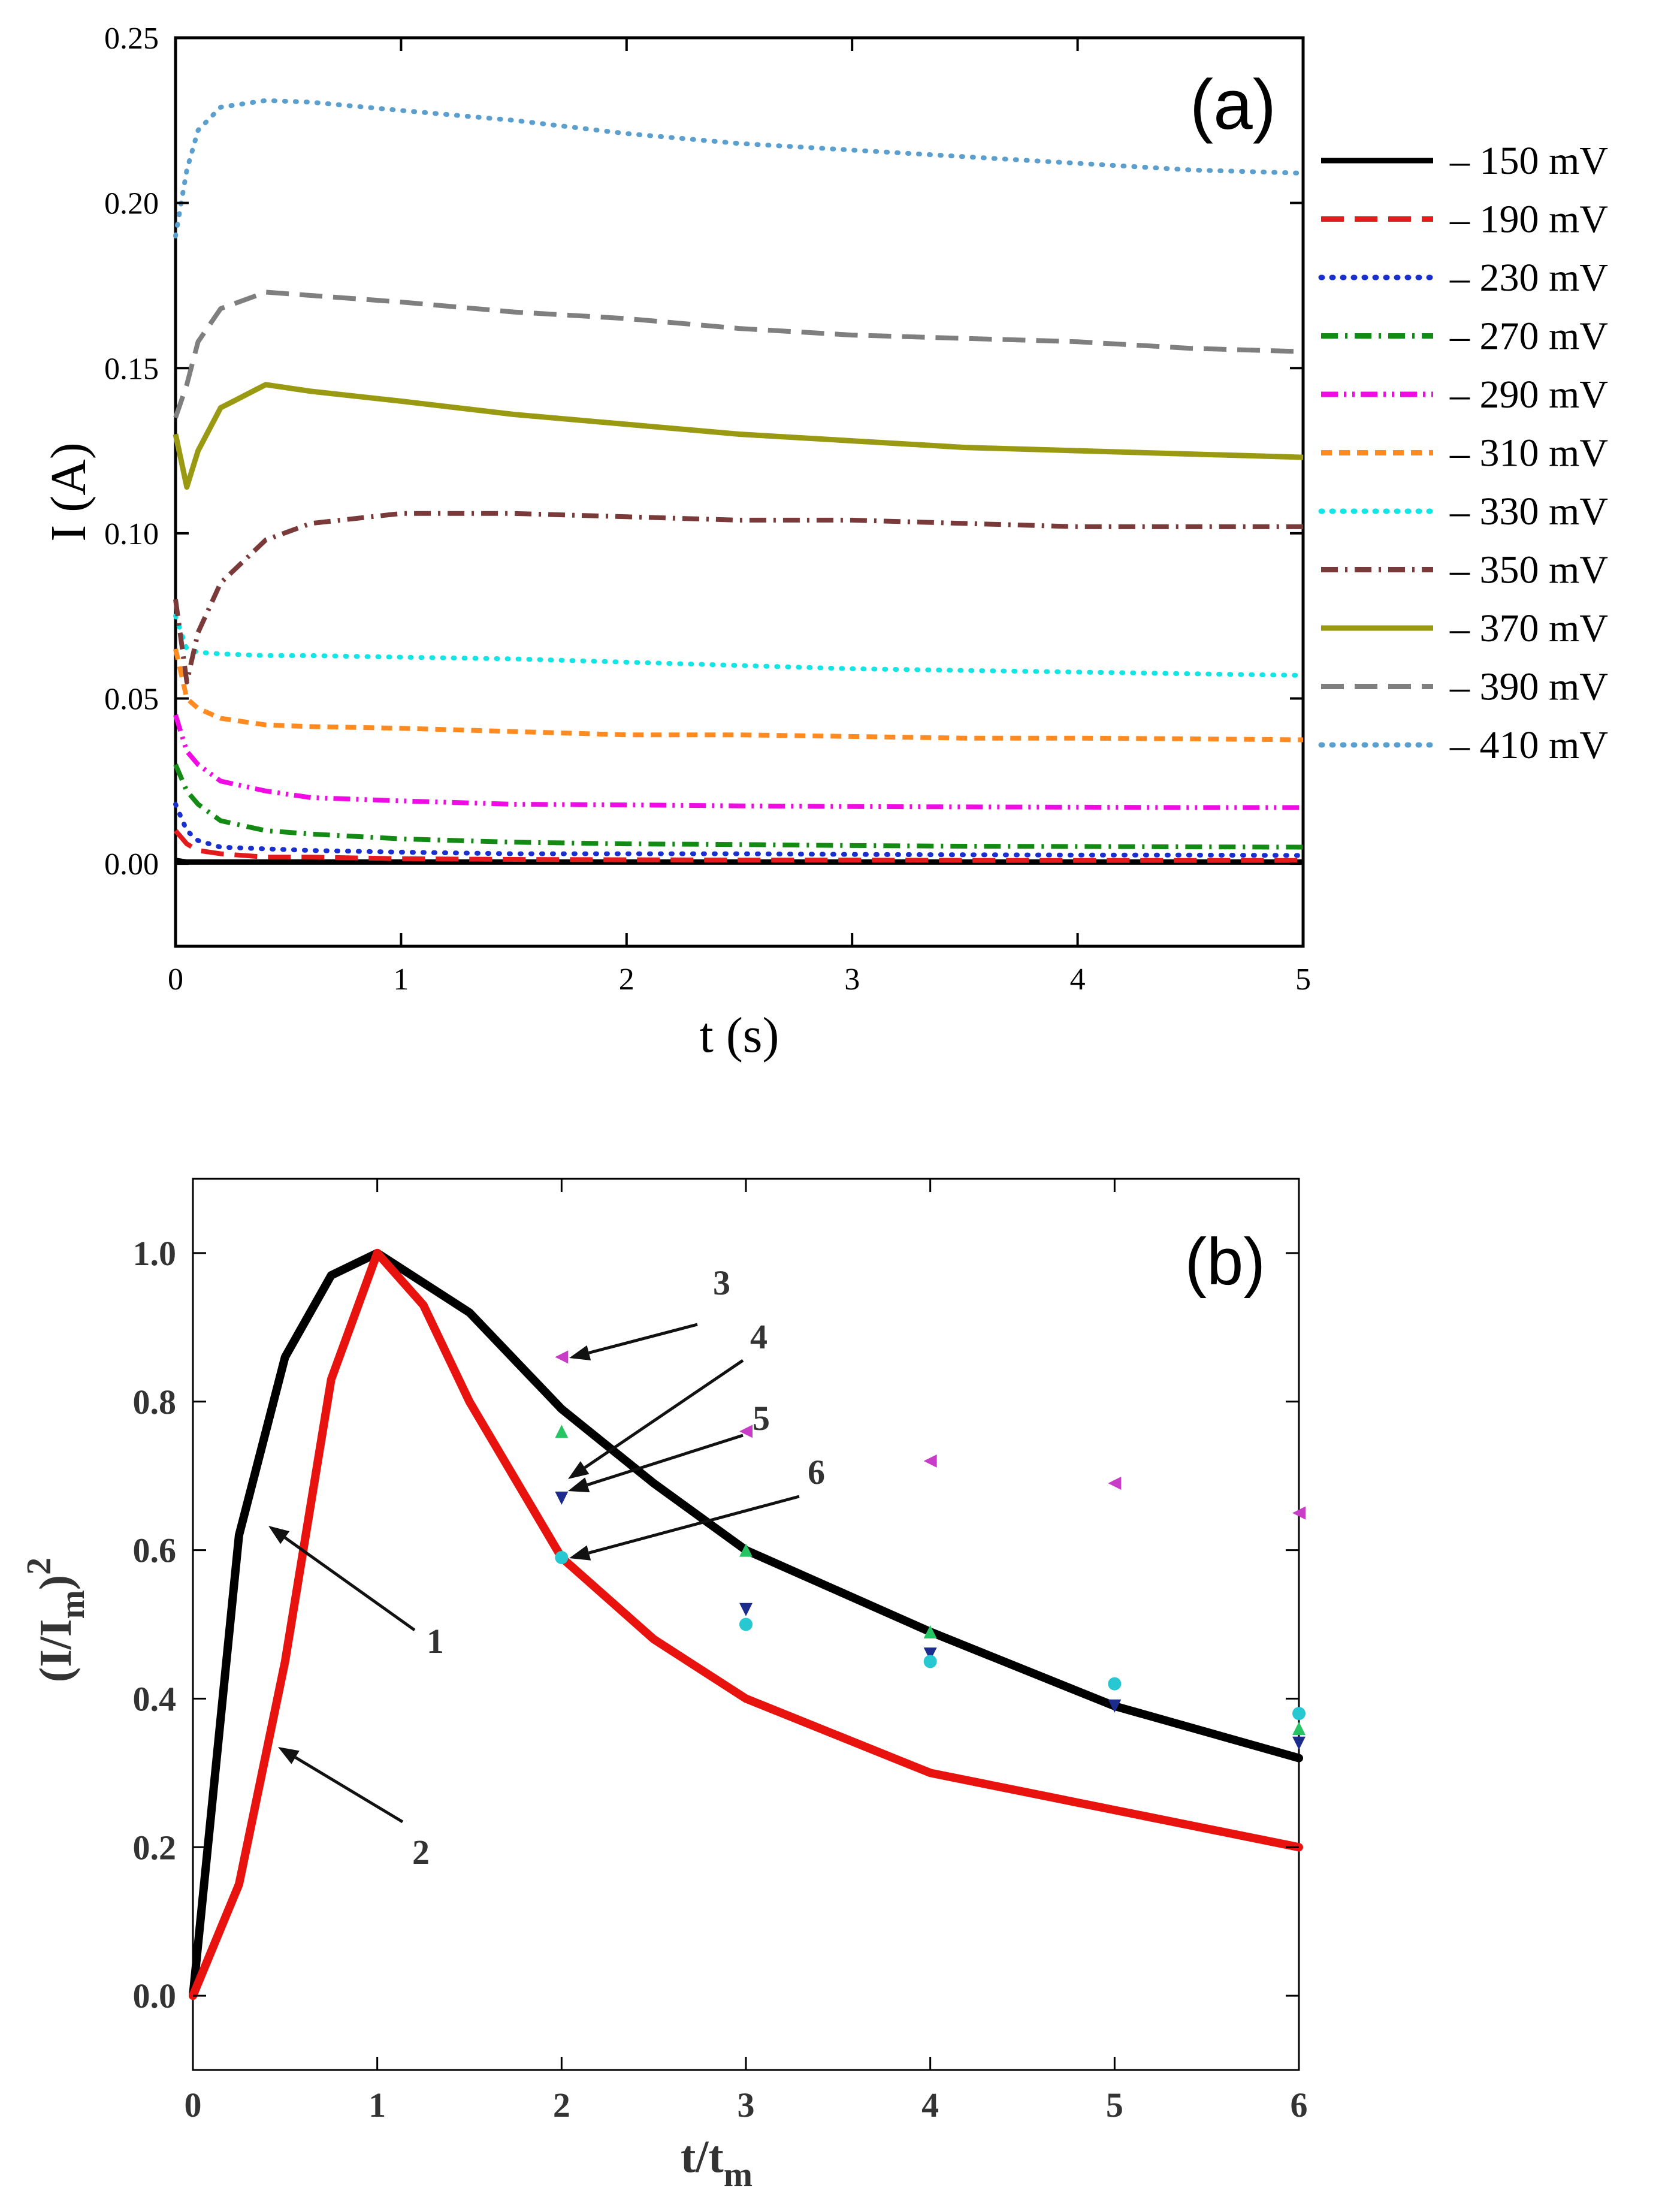  Describe the element at coordinates (421, 1852) in the screenshot. I see `panel-b-annotation-label: 2` at that location.